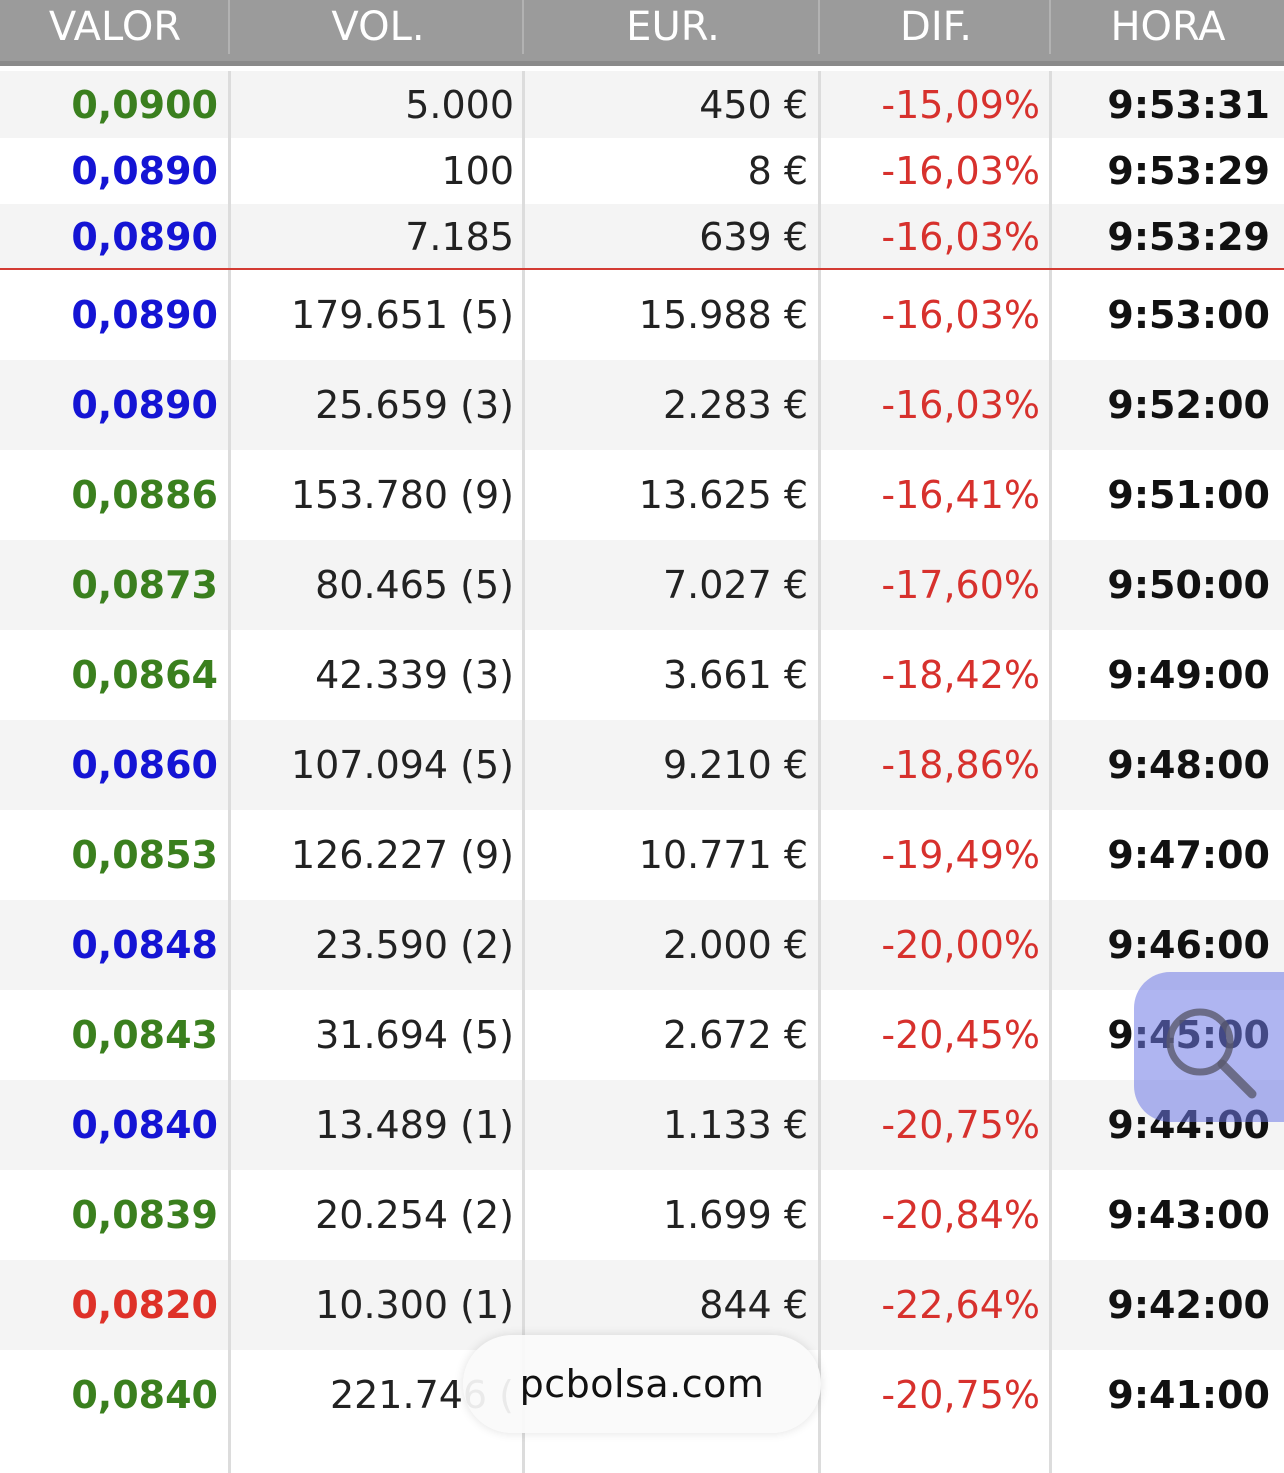 The height and width of the screenshot is (1473, 1284). Describe the element at coordinates (414, 585) in the screenshot. I see `cell-volume: 80.465 (5)` at that location.